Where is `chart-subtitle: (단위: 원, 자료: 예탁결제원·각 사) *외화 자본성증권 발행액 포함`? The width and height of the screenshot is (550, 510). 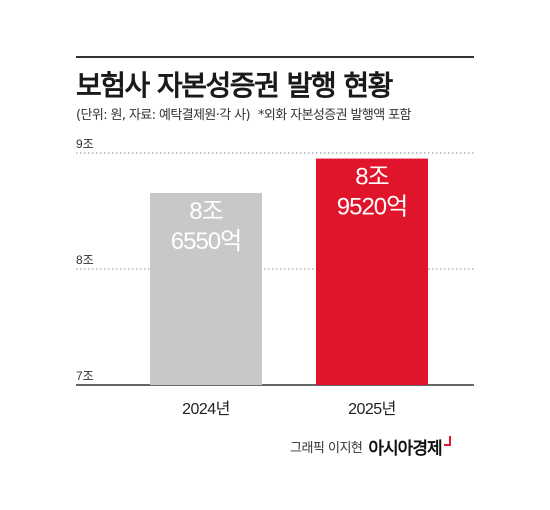 chart-subtitle: (단위: 원, 자료: 예탁결제원·각 사) *외화 자본성증권 발행액 포함 is located at coordinates (243, 113).